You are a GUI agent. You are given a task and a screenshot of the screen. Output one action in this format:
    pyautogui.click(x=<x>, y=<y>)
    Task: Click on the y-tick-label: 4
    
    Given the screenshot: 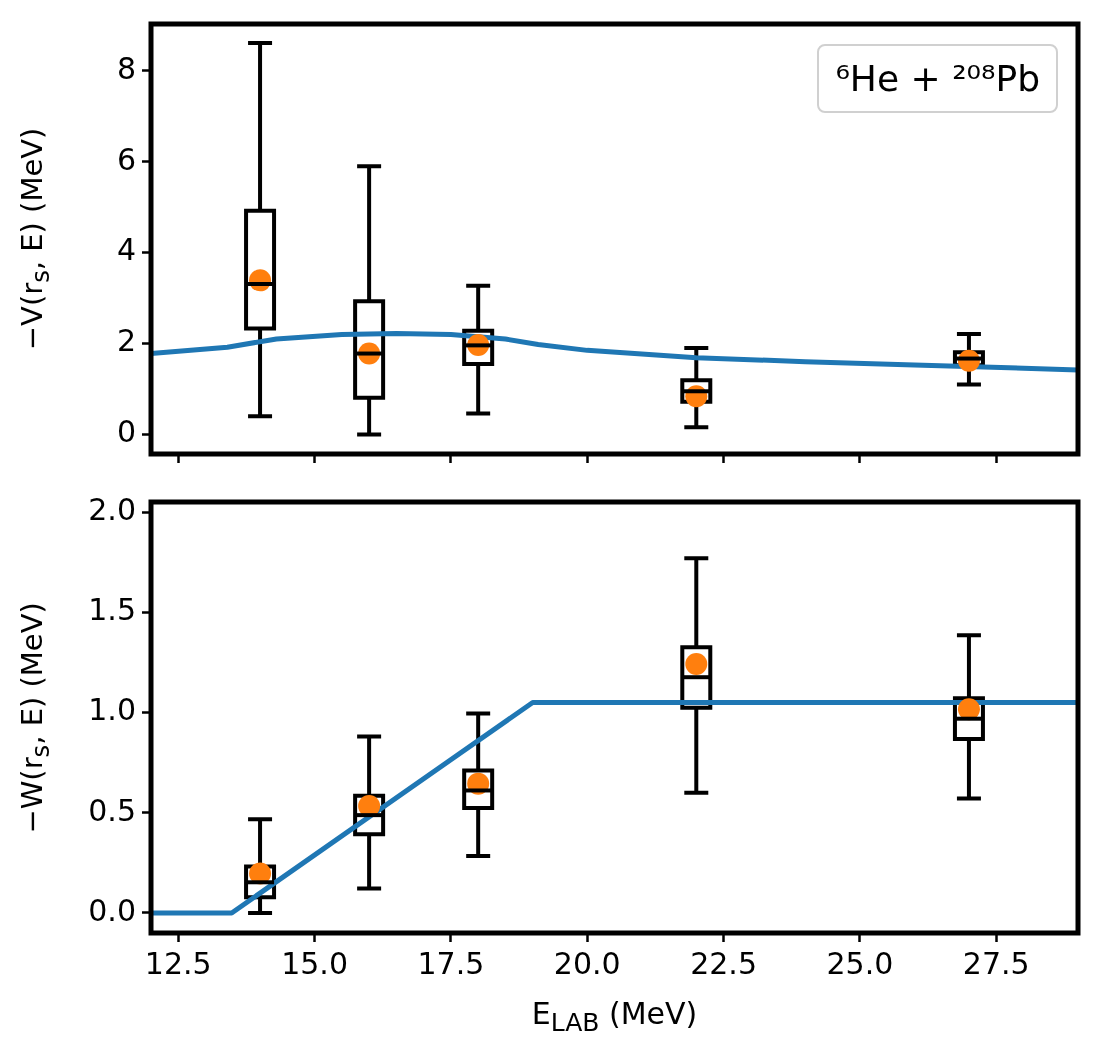 What is the action you would take?
    pyautogui.click(x=126, y=250)
    